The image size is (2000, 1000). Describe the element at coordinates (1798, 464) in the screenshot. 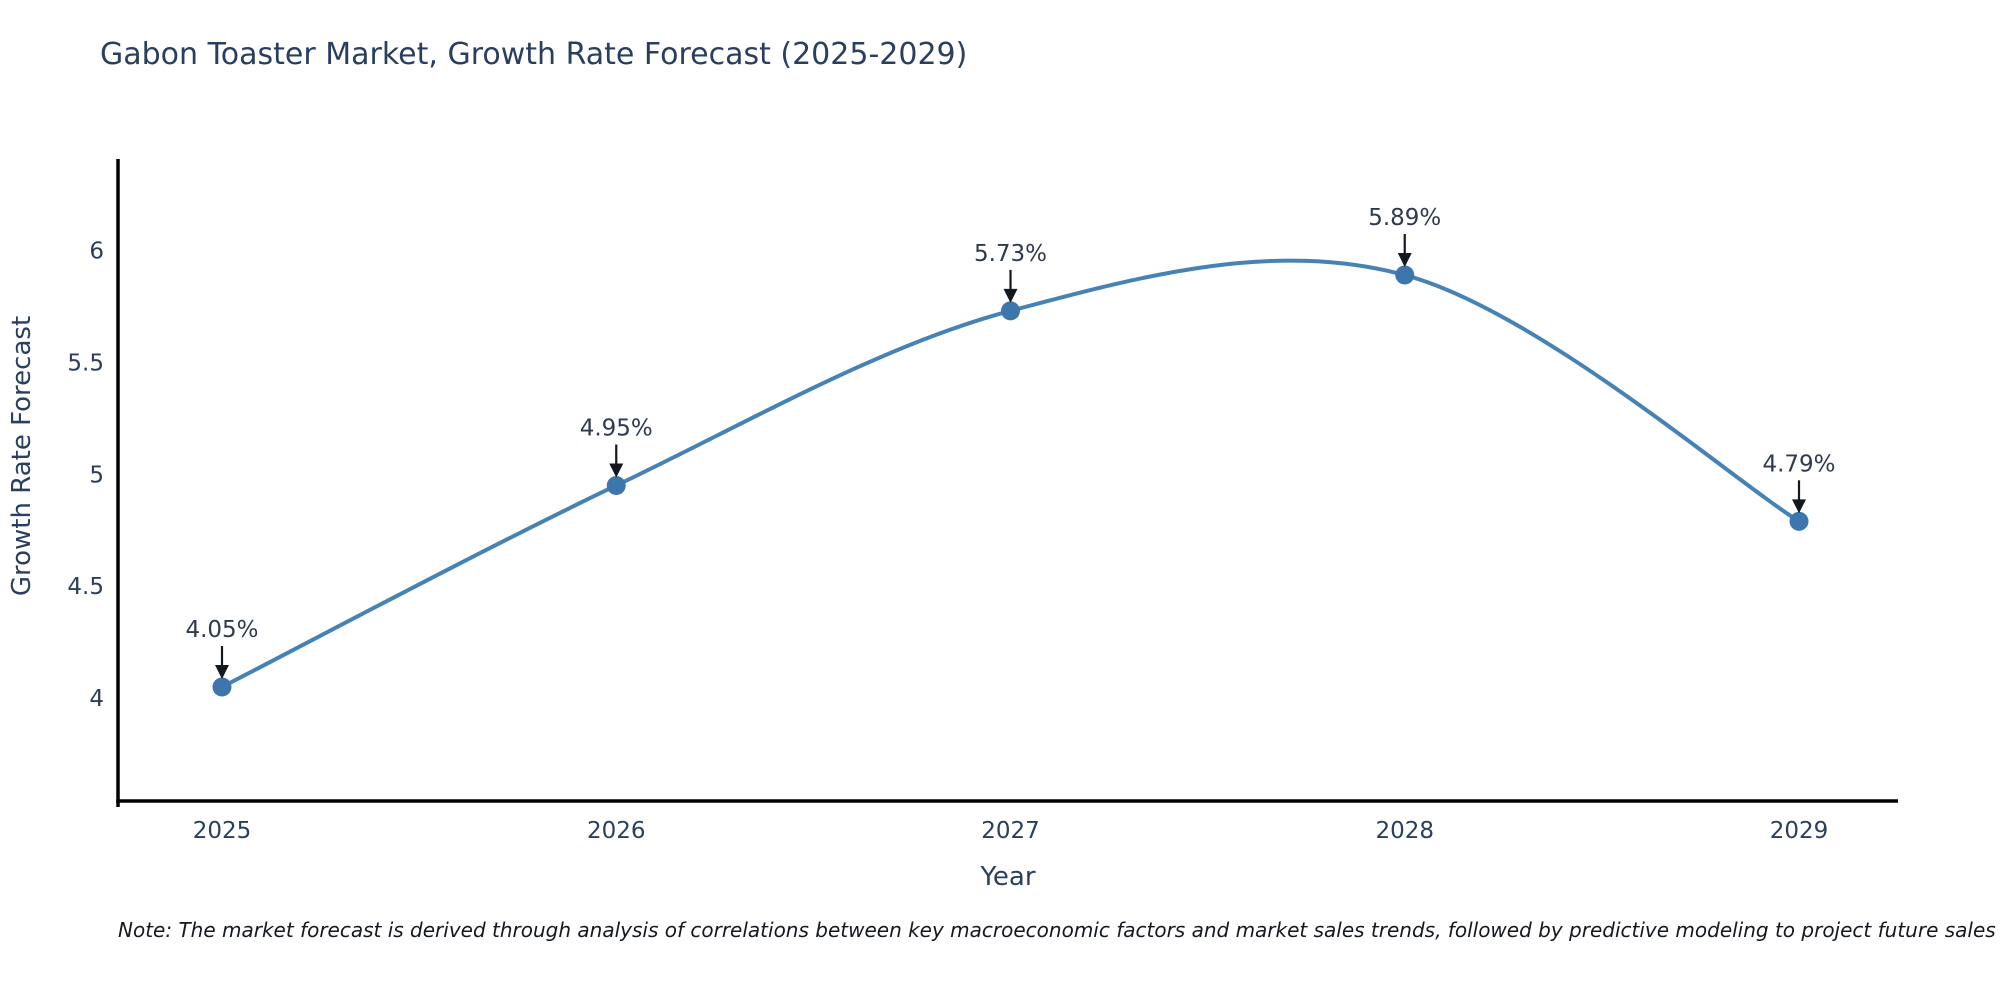

I see `point-annotation-label: 4.79%` at that location.